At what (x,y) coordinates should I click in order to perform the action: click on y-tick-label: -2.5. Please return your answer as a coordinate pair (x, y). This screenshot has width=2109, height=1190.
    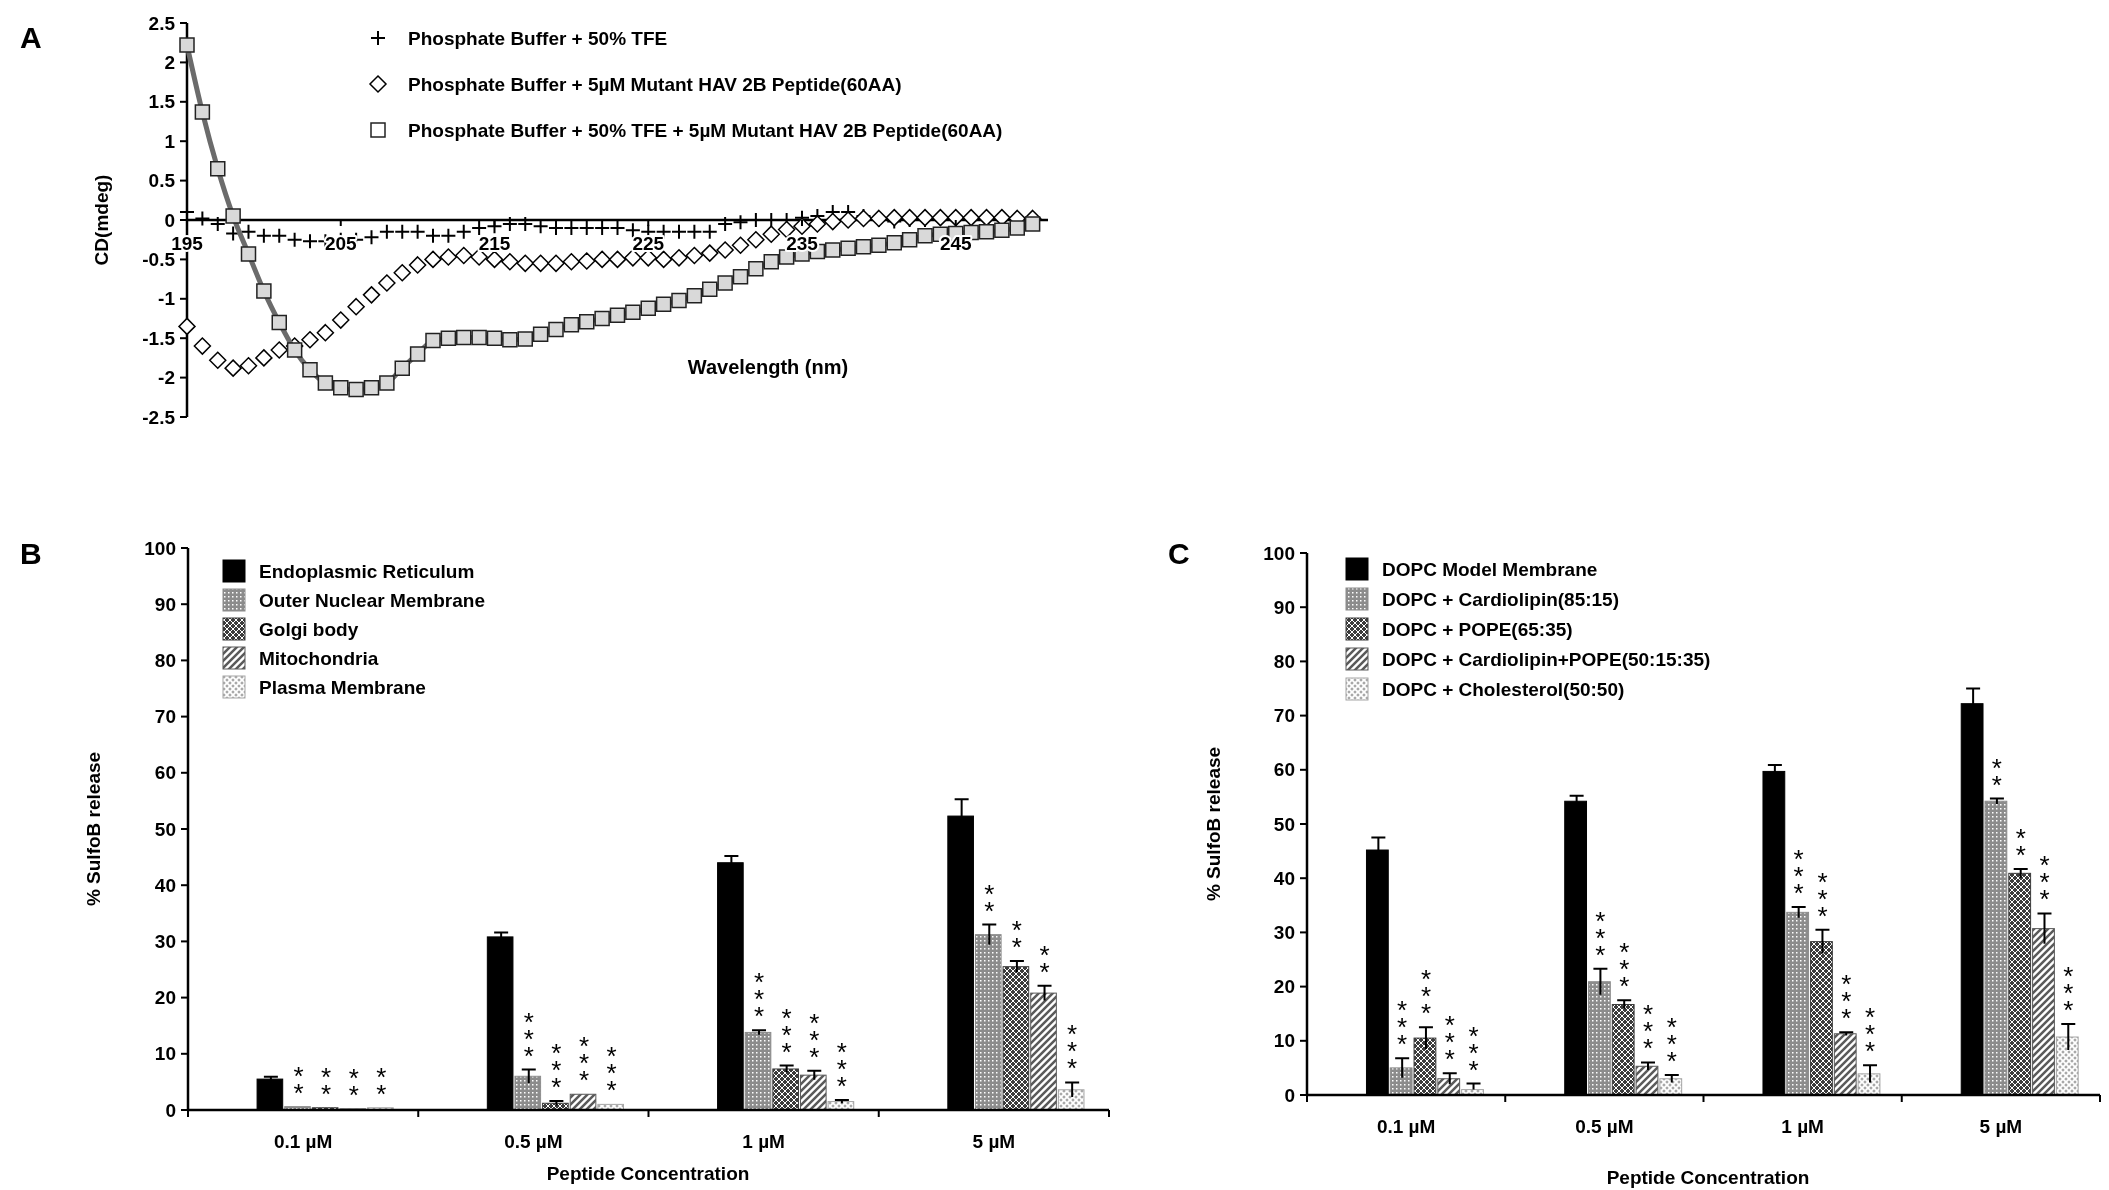
    Looking at the image, I should click on (159, 417).